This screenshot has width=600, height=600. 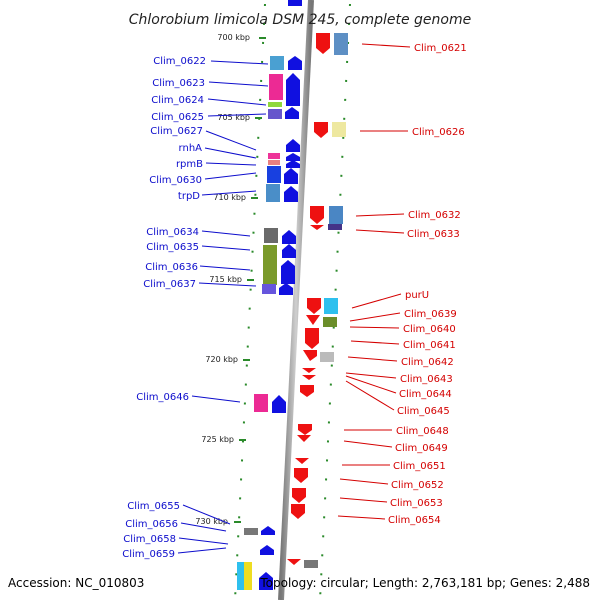 I want to click on accession-text: Accession: NC_010803, so click(x=76, y=583).